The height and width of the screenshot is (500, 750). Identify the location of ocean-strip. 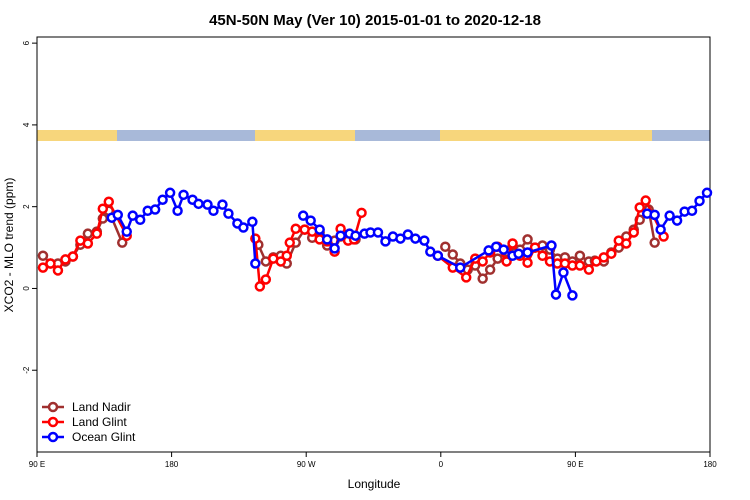
(373, 135).